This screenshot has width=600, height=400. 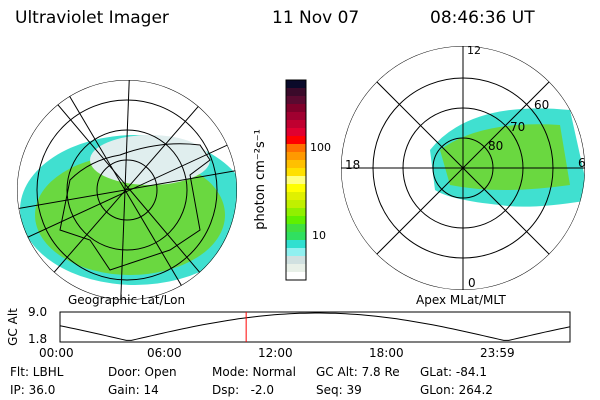 What do you see at coordinates (133, 390) in the screenshot?
I see `status-gain: Gain: 14` at bounding box center [133, 390].